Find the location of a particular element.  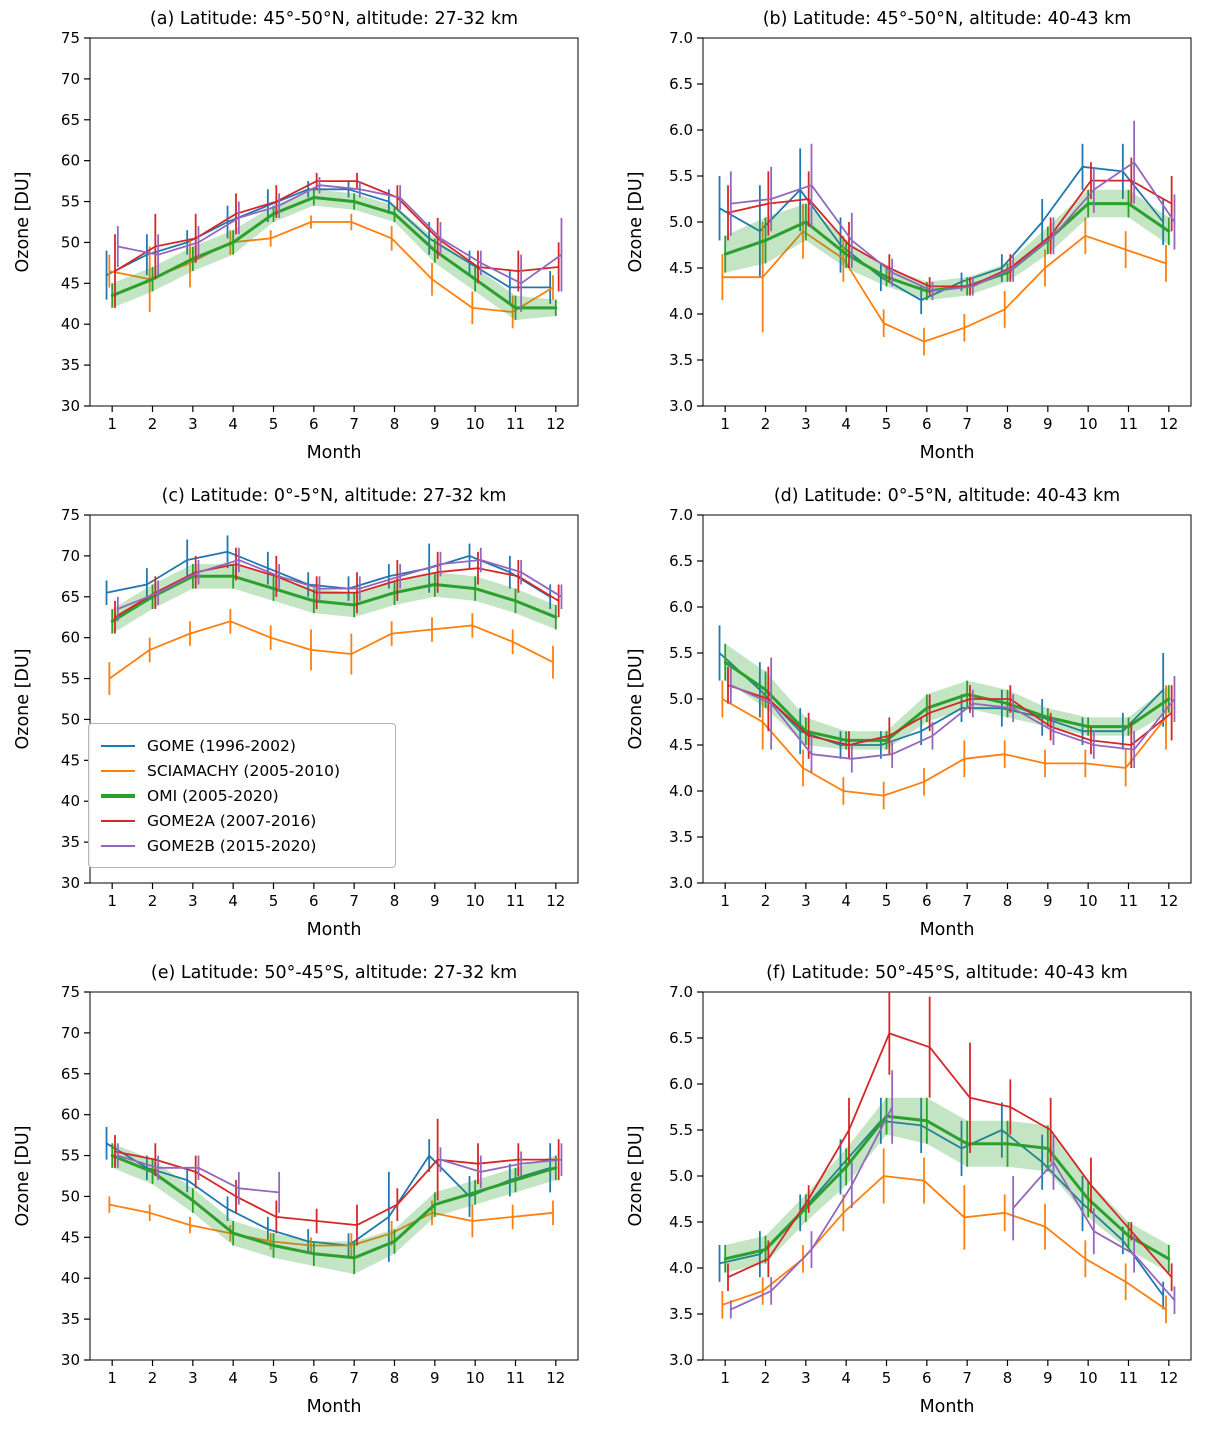

y-tick-label: 45 is located at coordinates (70, 760).